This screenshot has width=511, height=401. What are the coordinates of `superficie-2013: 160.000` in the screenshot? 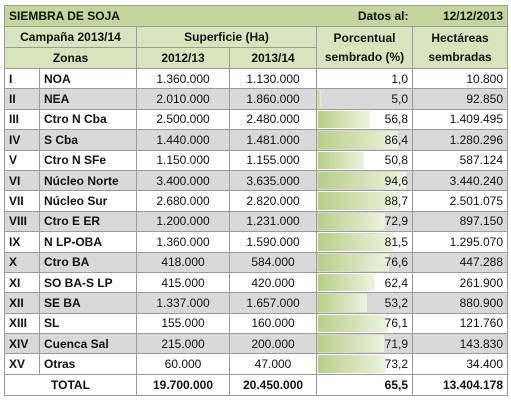 It's located at (273, 323).